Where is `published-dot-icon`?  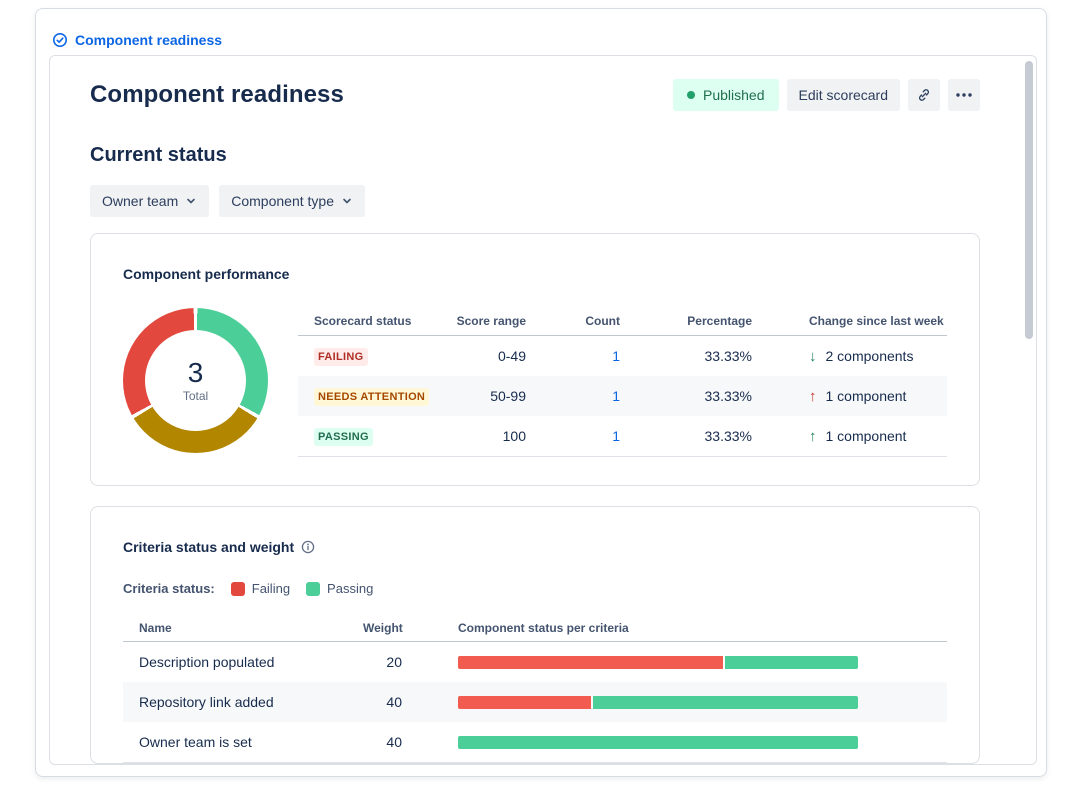
published-dot-icon is located at coordinates (691, 95).